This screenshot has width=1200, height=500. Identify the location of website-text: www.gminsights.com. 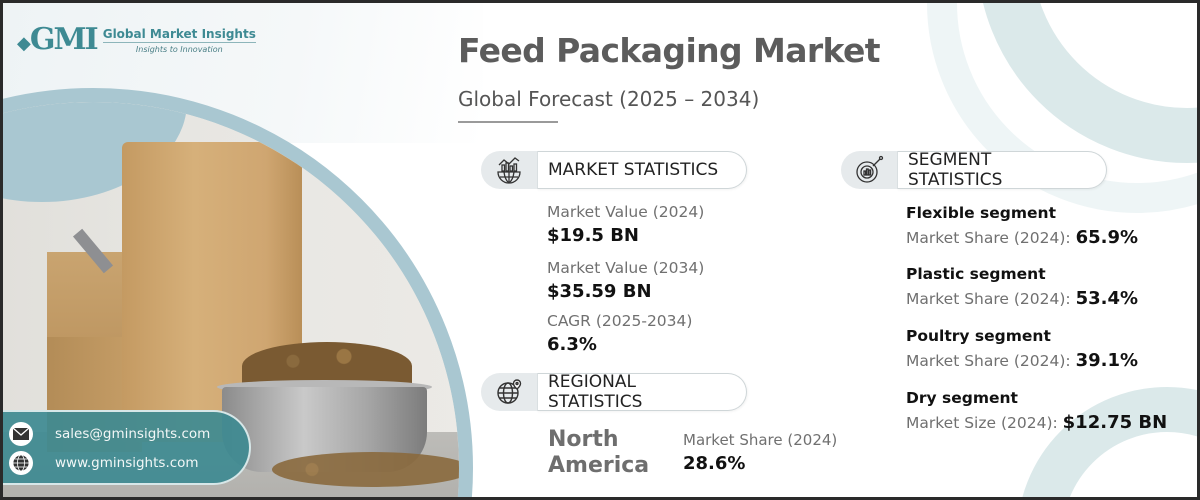
(127, 463).